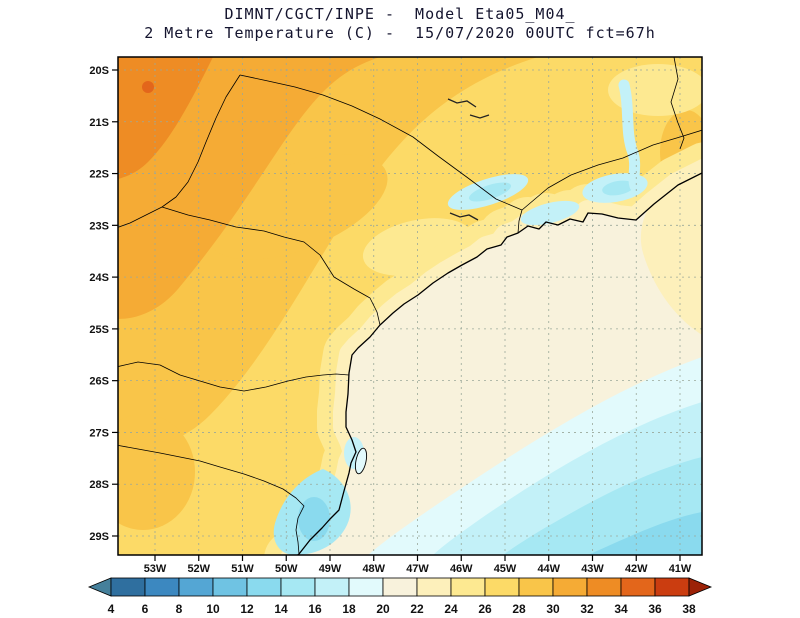 The image size is (800, 618). Describe the element at coordinates (298, 207) in the screenshot. I see `region-orange-tongue` at that location.